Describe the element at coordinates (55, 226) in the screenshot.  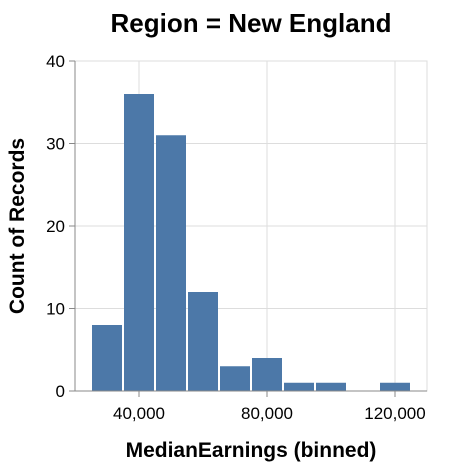
I see `y-tick-label: 20` at that location.